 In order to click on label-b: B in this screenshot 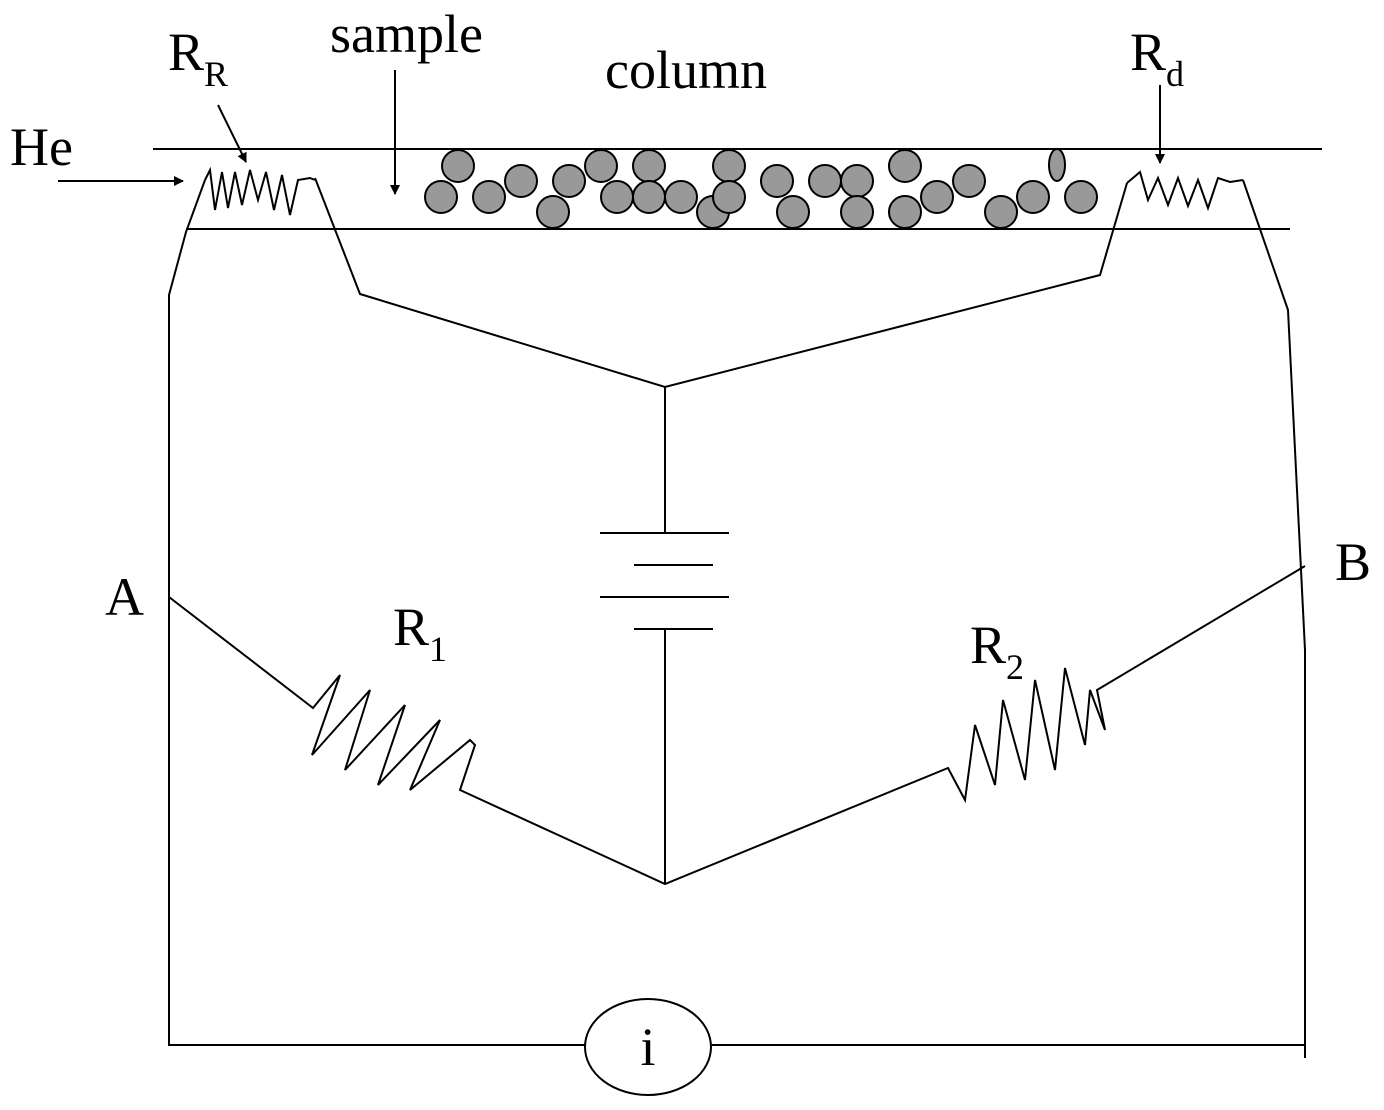, I will do `click(1353, 562)`.